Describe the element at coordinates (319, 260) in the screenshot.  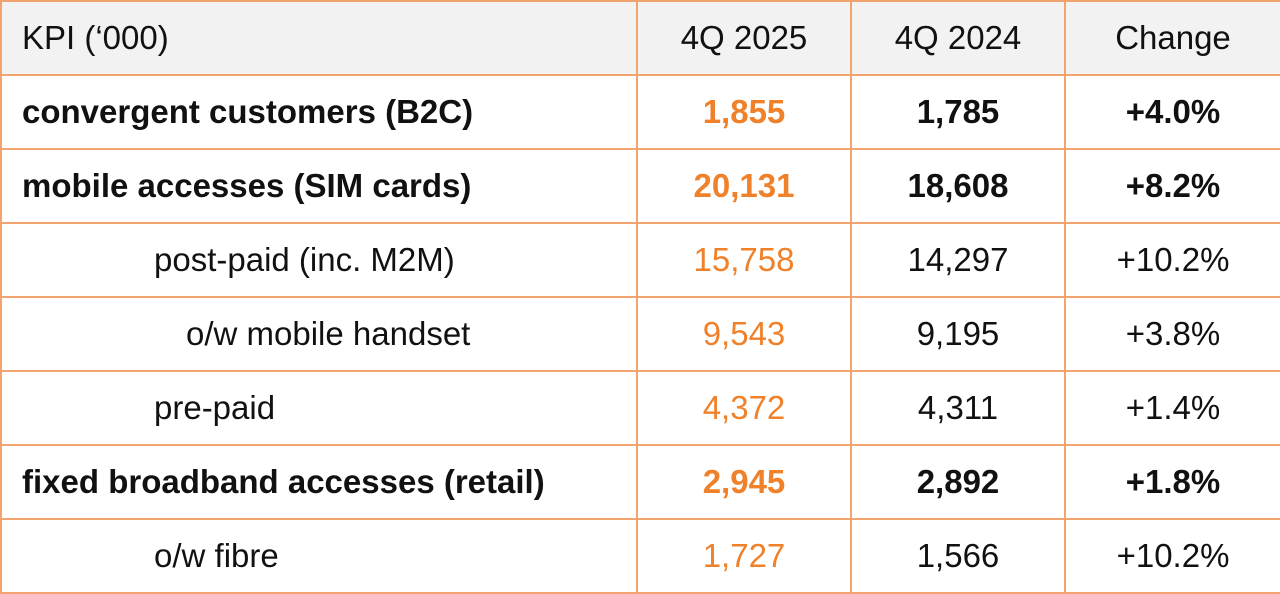
I see `row-label: post-paid (inc. M2M)` at that location.